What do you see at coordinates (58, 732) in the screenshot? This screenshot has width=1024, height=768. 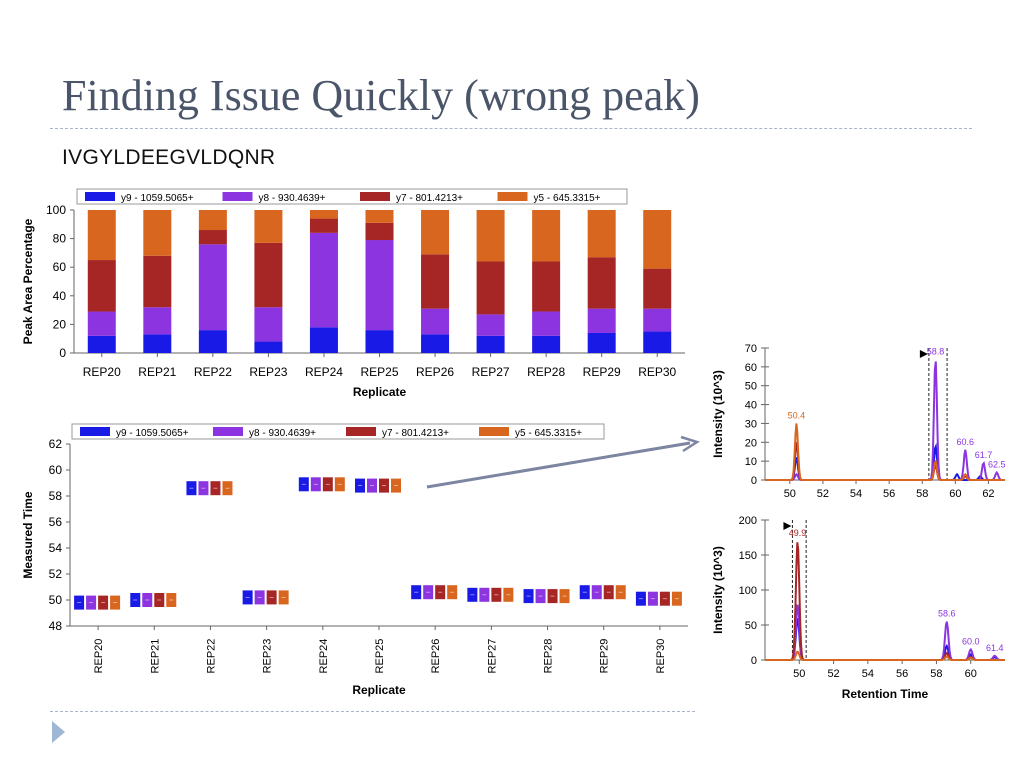 I see `bullet-arrow-icon` at bounding box center [58, 732].